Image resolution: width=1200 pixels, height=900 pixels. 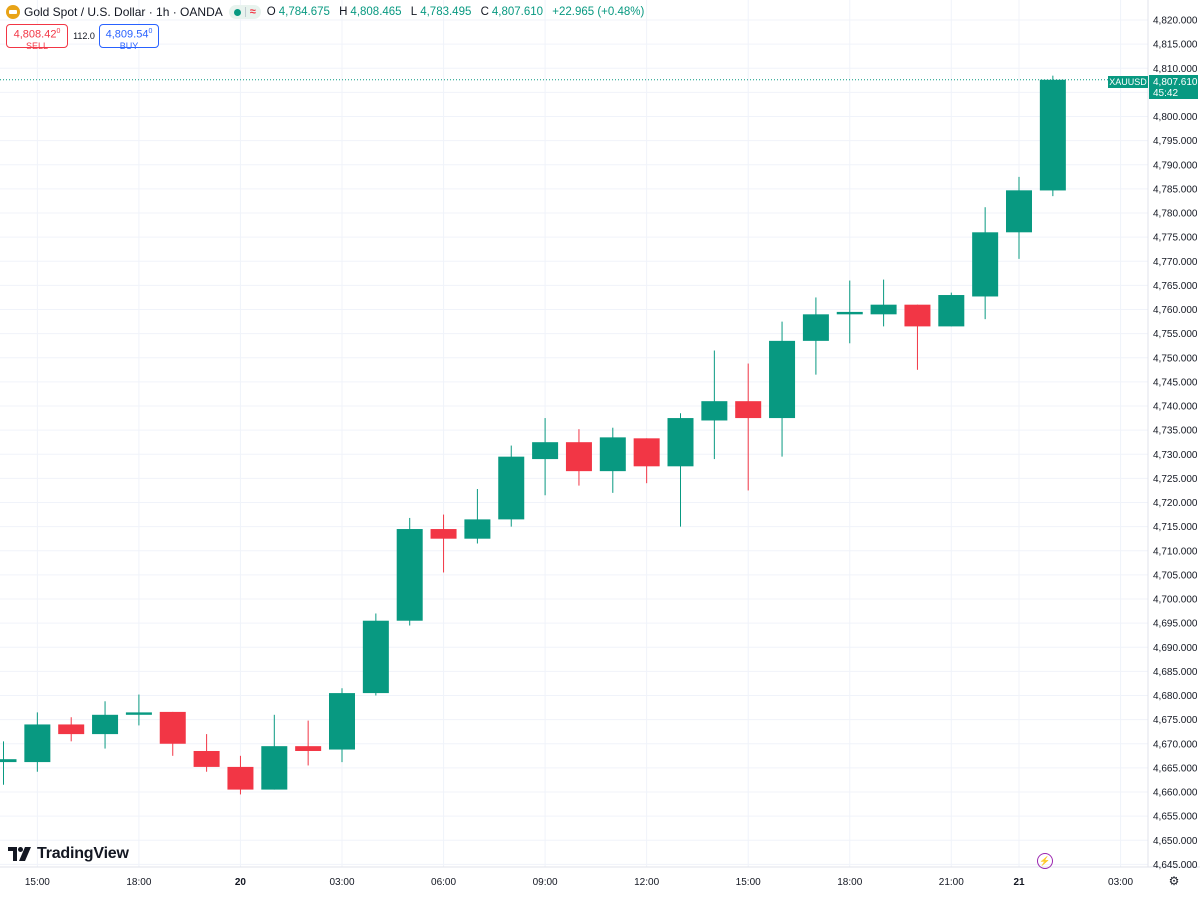 What do you see at coordinates (517, 12) in the screenshot?
I see `close-value: 4,807.610` at bounding box center [517, 12].